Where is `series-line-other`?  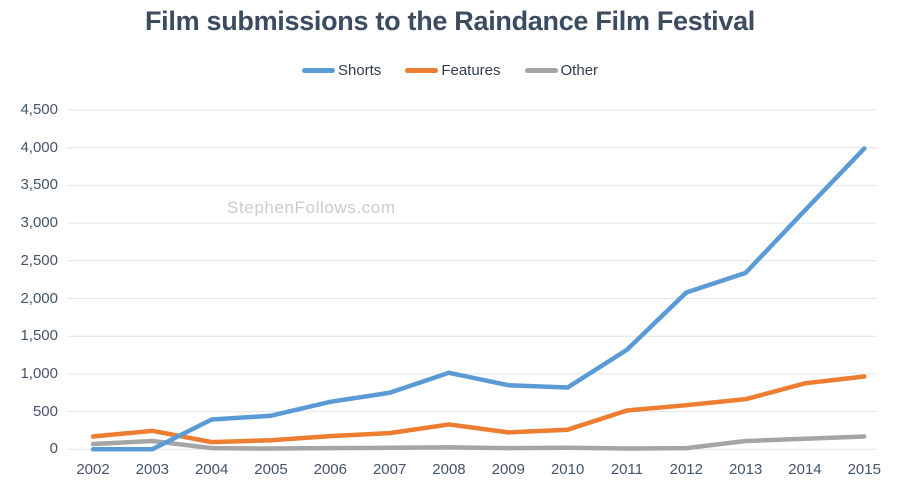 series-line-other is located at coordinates (478, 442).